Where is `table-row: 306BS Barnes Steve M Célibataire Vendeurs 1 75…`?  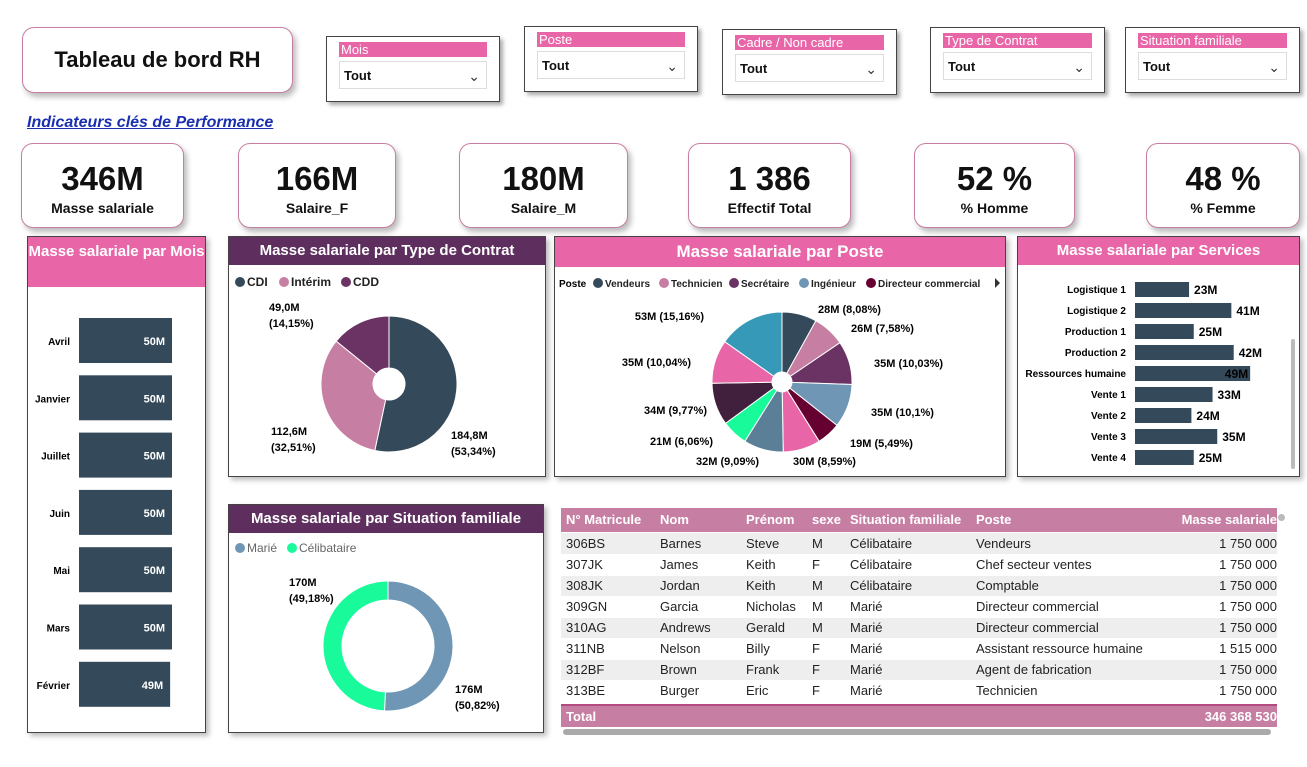
table-row: 306BS Barnes Steve M Célibataire Vendeurs 1 75… is located at coordinates (919, 543).